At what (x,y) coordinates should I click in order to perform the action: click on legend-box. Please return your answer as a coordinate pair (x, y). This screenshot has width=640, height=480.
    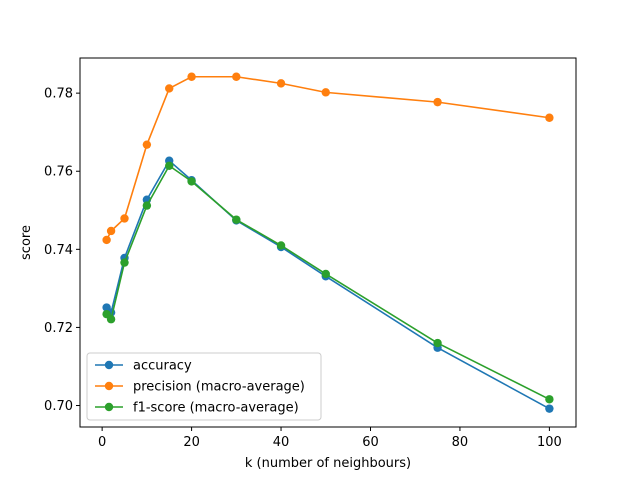
    Looking at the image, I should click on (204, 386).